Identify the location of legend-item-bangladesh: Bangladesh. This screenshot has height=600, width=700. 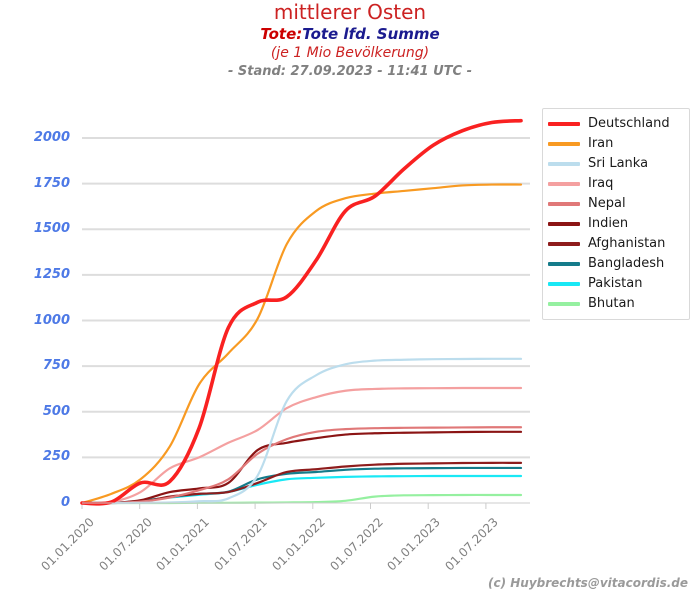
(616, 264).